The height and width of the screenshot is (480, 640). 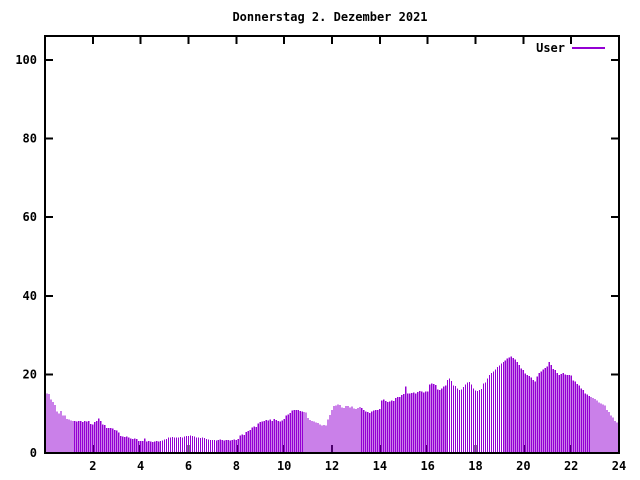 I want to click on x-tick-label: 22, so click(x=571, y=466).